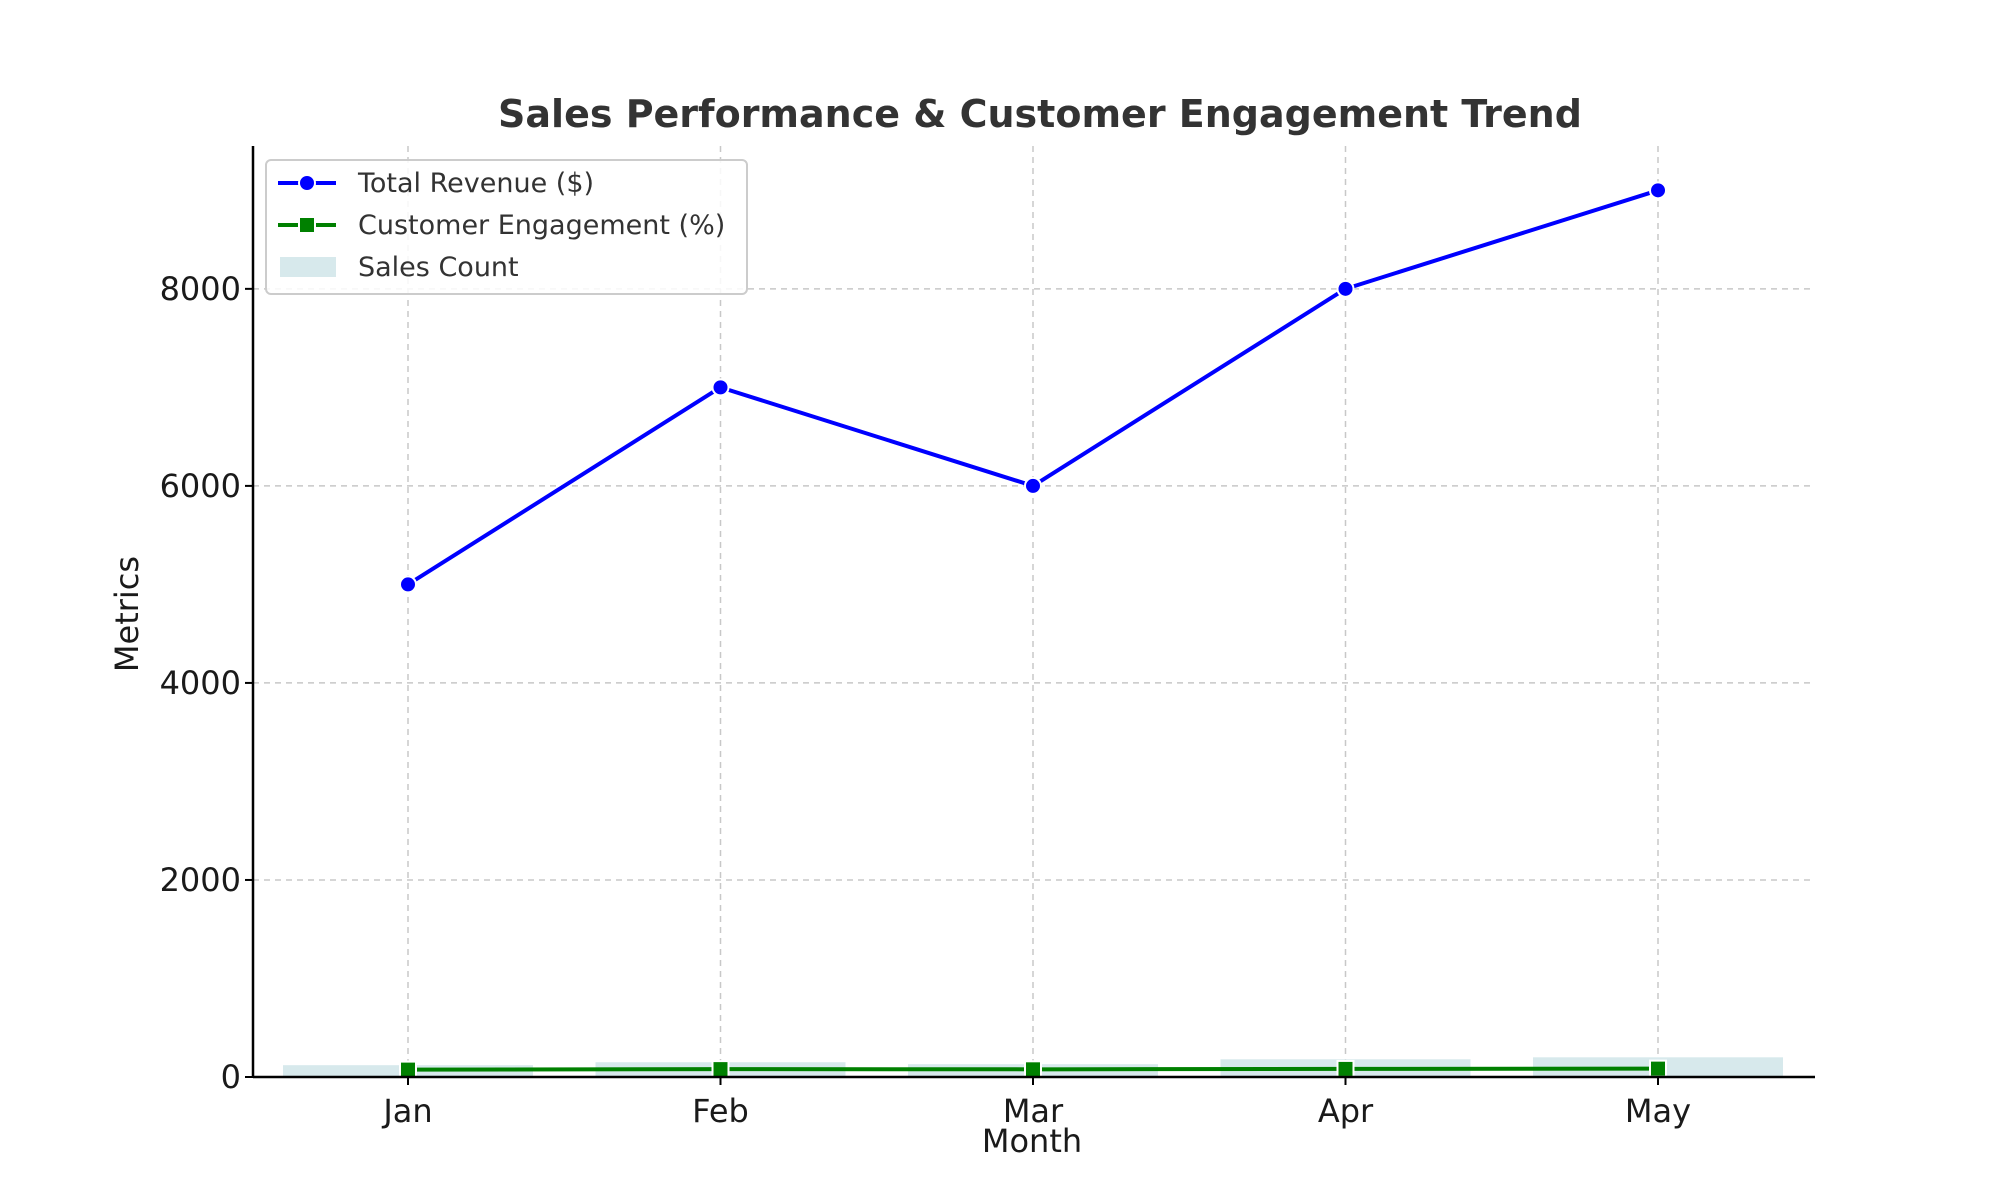  What do you see at coordinates (475, 183) in the screenshot?
I see `legend-label: Total Revenue ($)` at bounding box center [475, 183].